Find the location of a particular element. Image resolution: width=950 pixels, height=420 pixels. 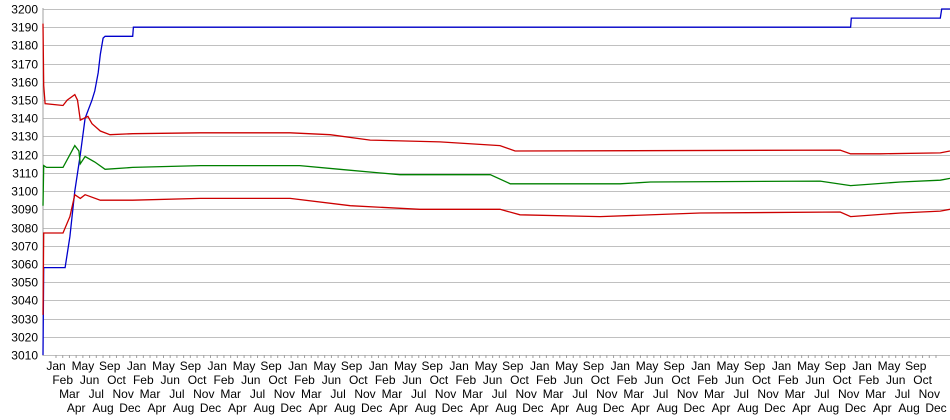

y-tick-label: 3100 is located at coordinates (24, 192).